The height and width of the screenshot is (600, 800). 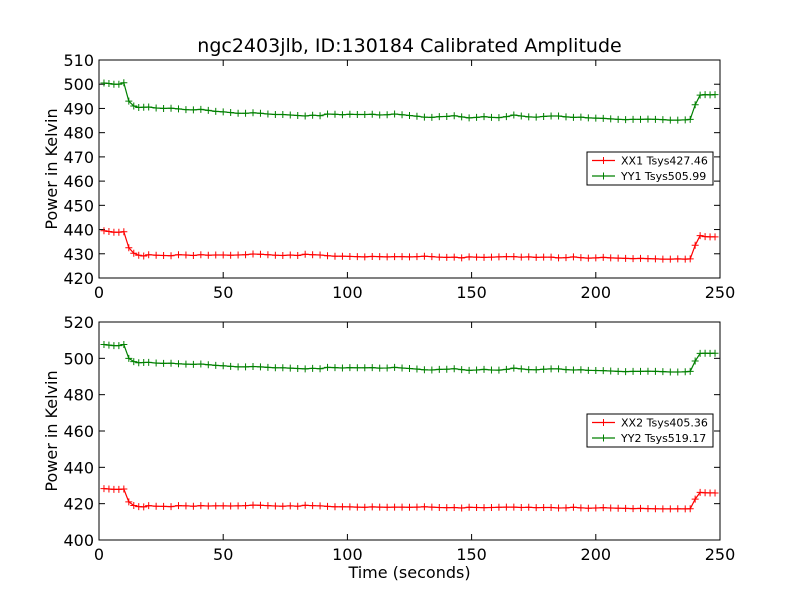 What do you see at coordinates (409, 358) in the screenshot?
I see `series-line-yy` at bounding box center [409, 358].